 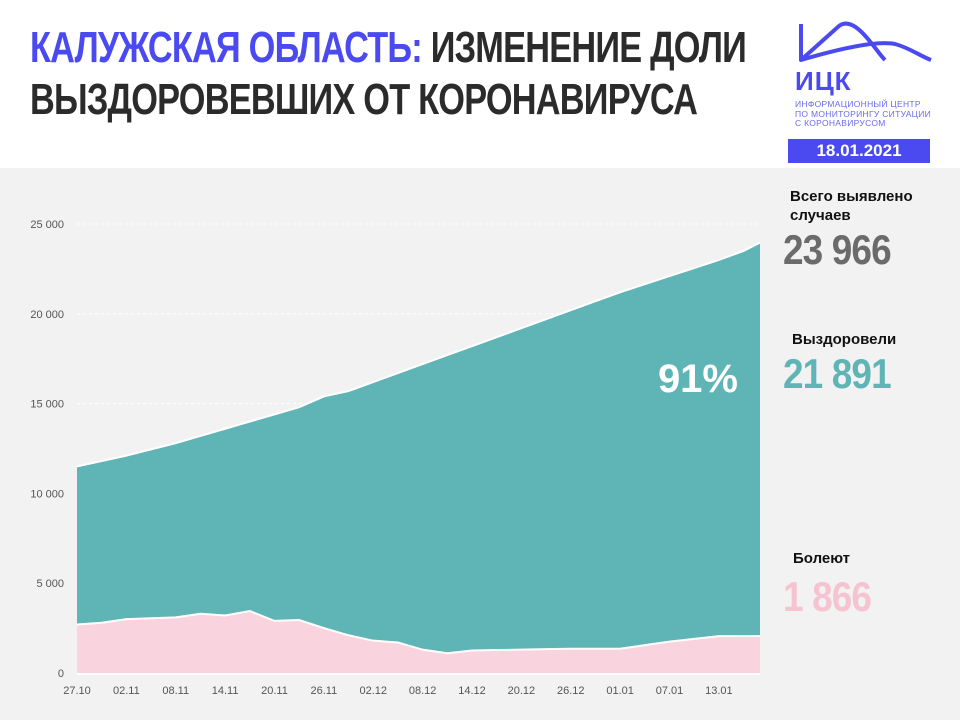 I want to click on title-line1: ИЗМЕНЕНИЕ ДОЛИ, so click(x=588, y=47).